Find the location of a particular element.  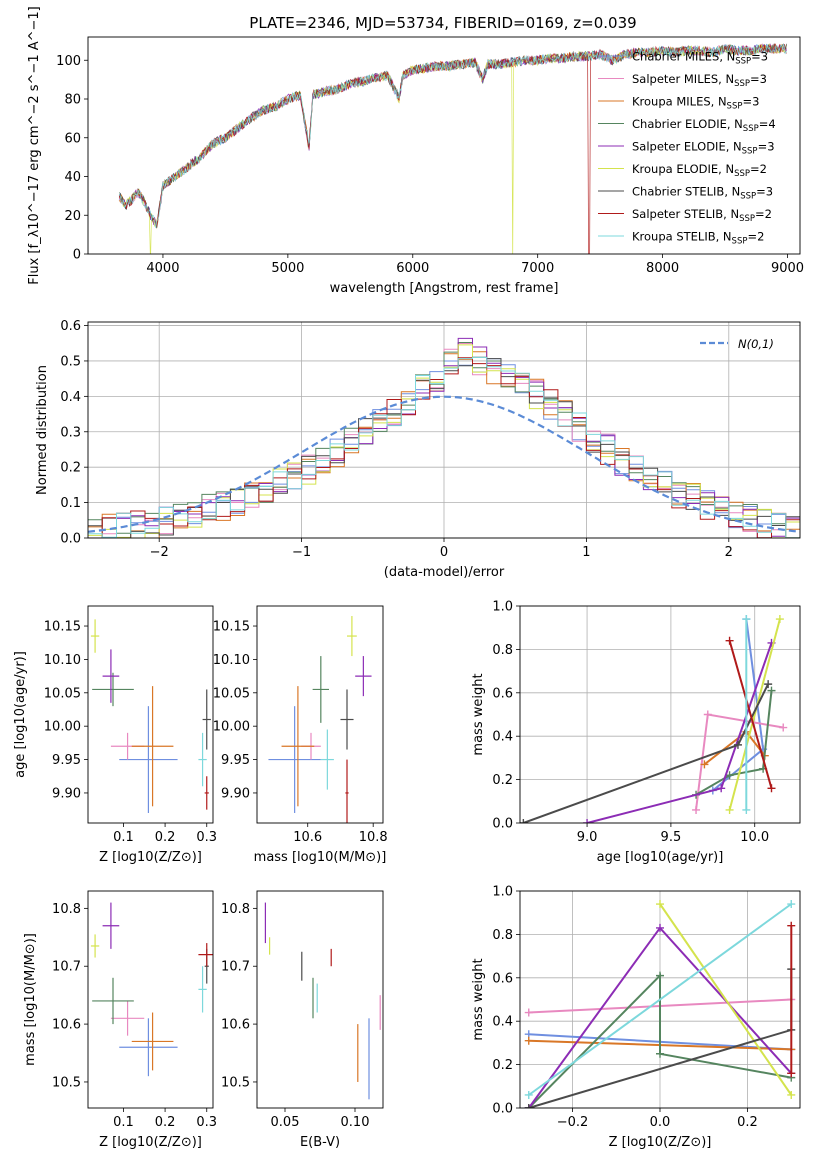

y-tick-label: 20 is located at coordinates (72, 216).